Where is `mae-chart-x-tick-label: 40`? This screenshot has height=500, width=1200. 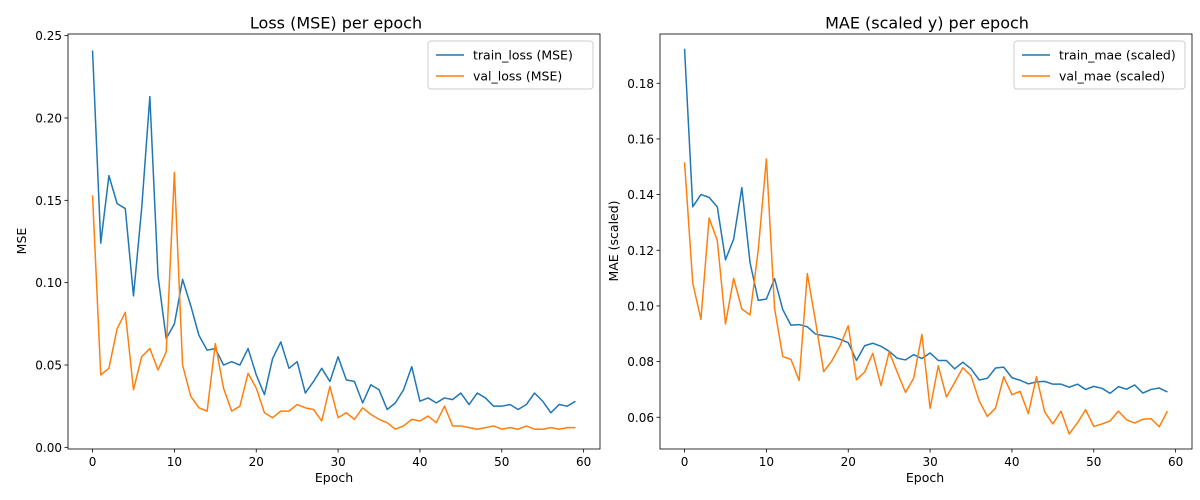
mae-chart-x-tick-label: 40 is located at coordinates (1011, 462).